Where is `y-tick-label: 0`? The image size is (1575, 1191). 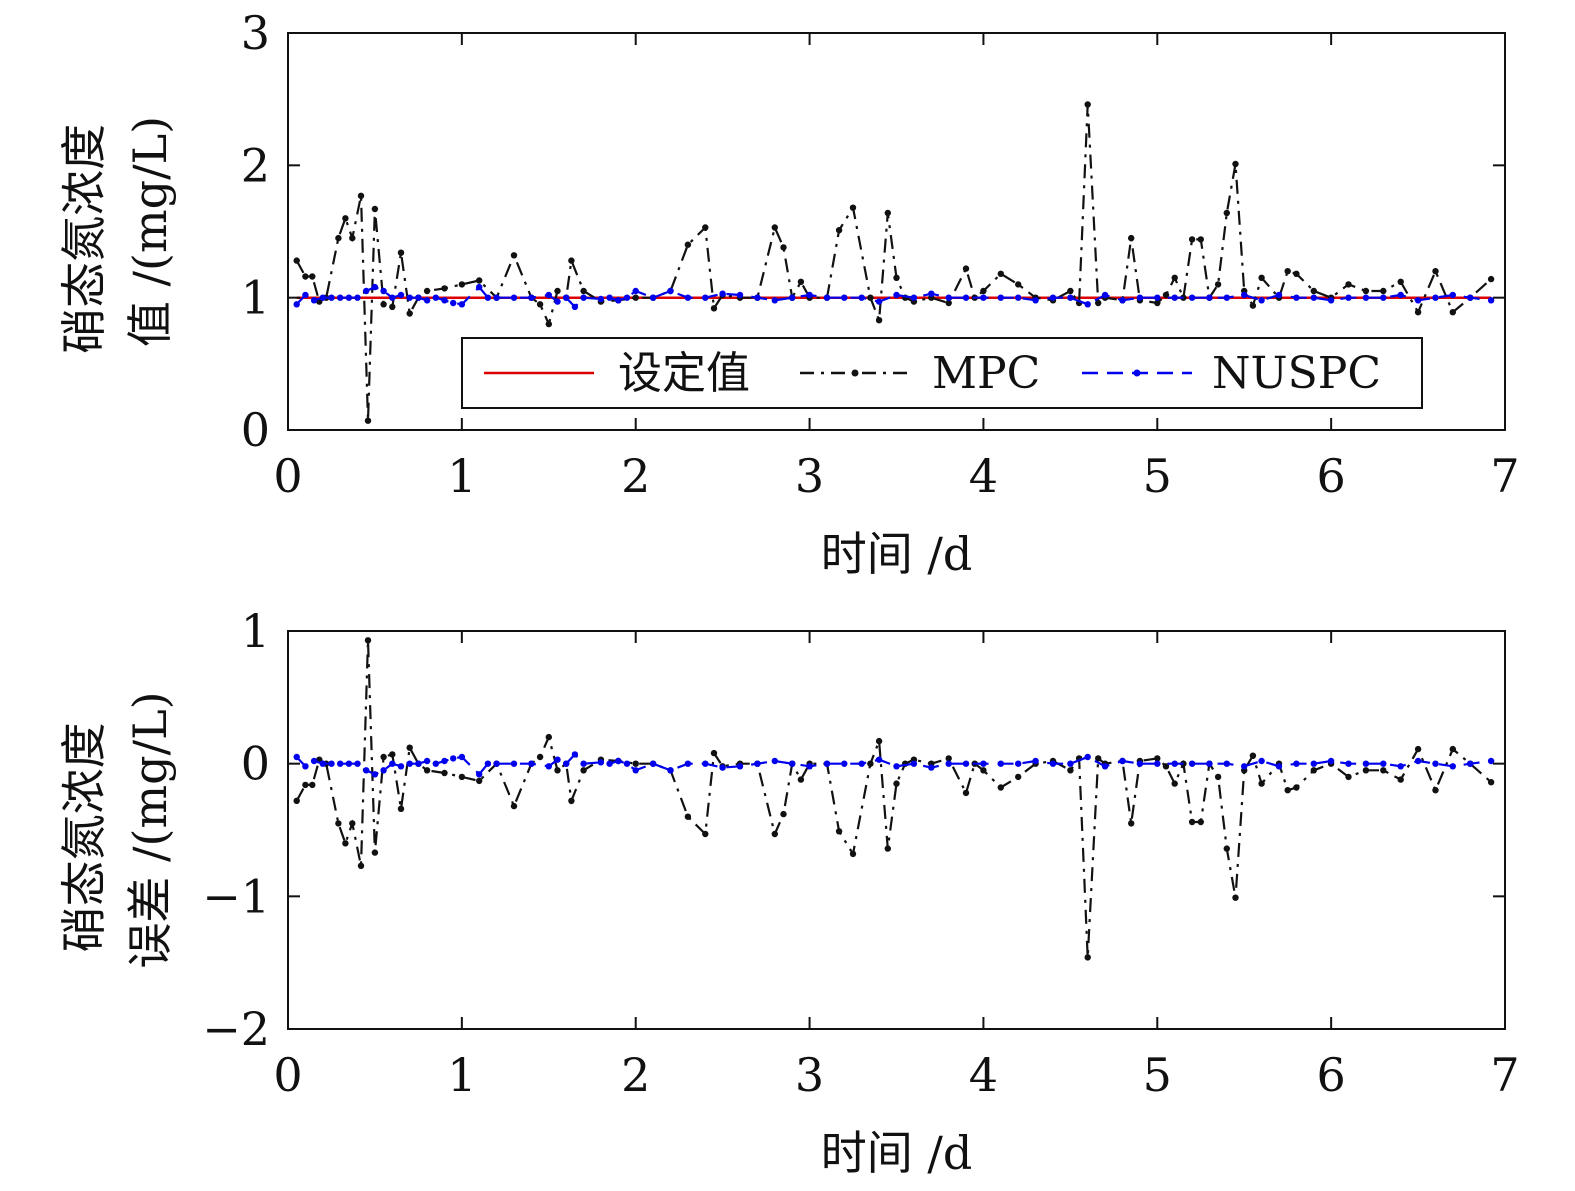 y-tick-label: 0 is located at coordinates (255, 764).